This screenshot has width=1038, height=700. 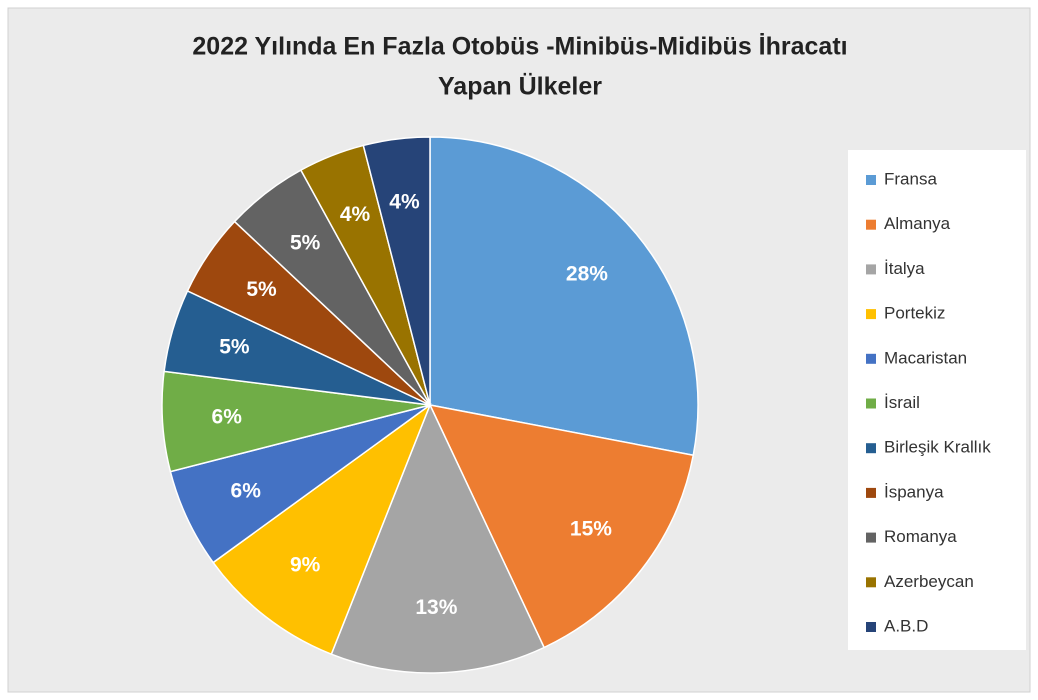 I want to click on legend-label: İtalya, so click(x=904, y=268).